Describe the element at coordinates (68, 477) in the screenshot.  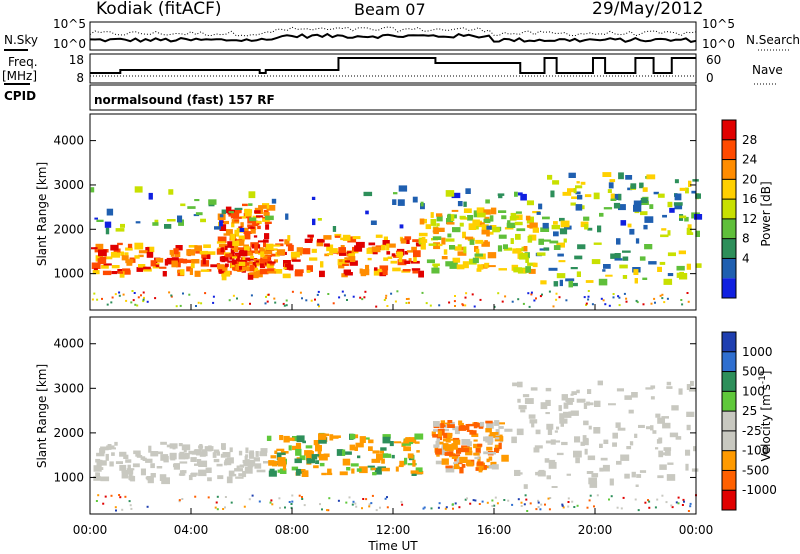
I see `ytick-label-1-3: 1000` at that location.